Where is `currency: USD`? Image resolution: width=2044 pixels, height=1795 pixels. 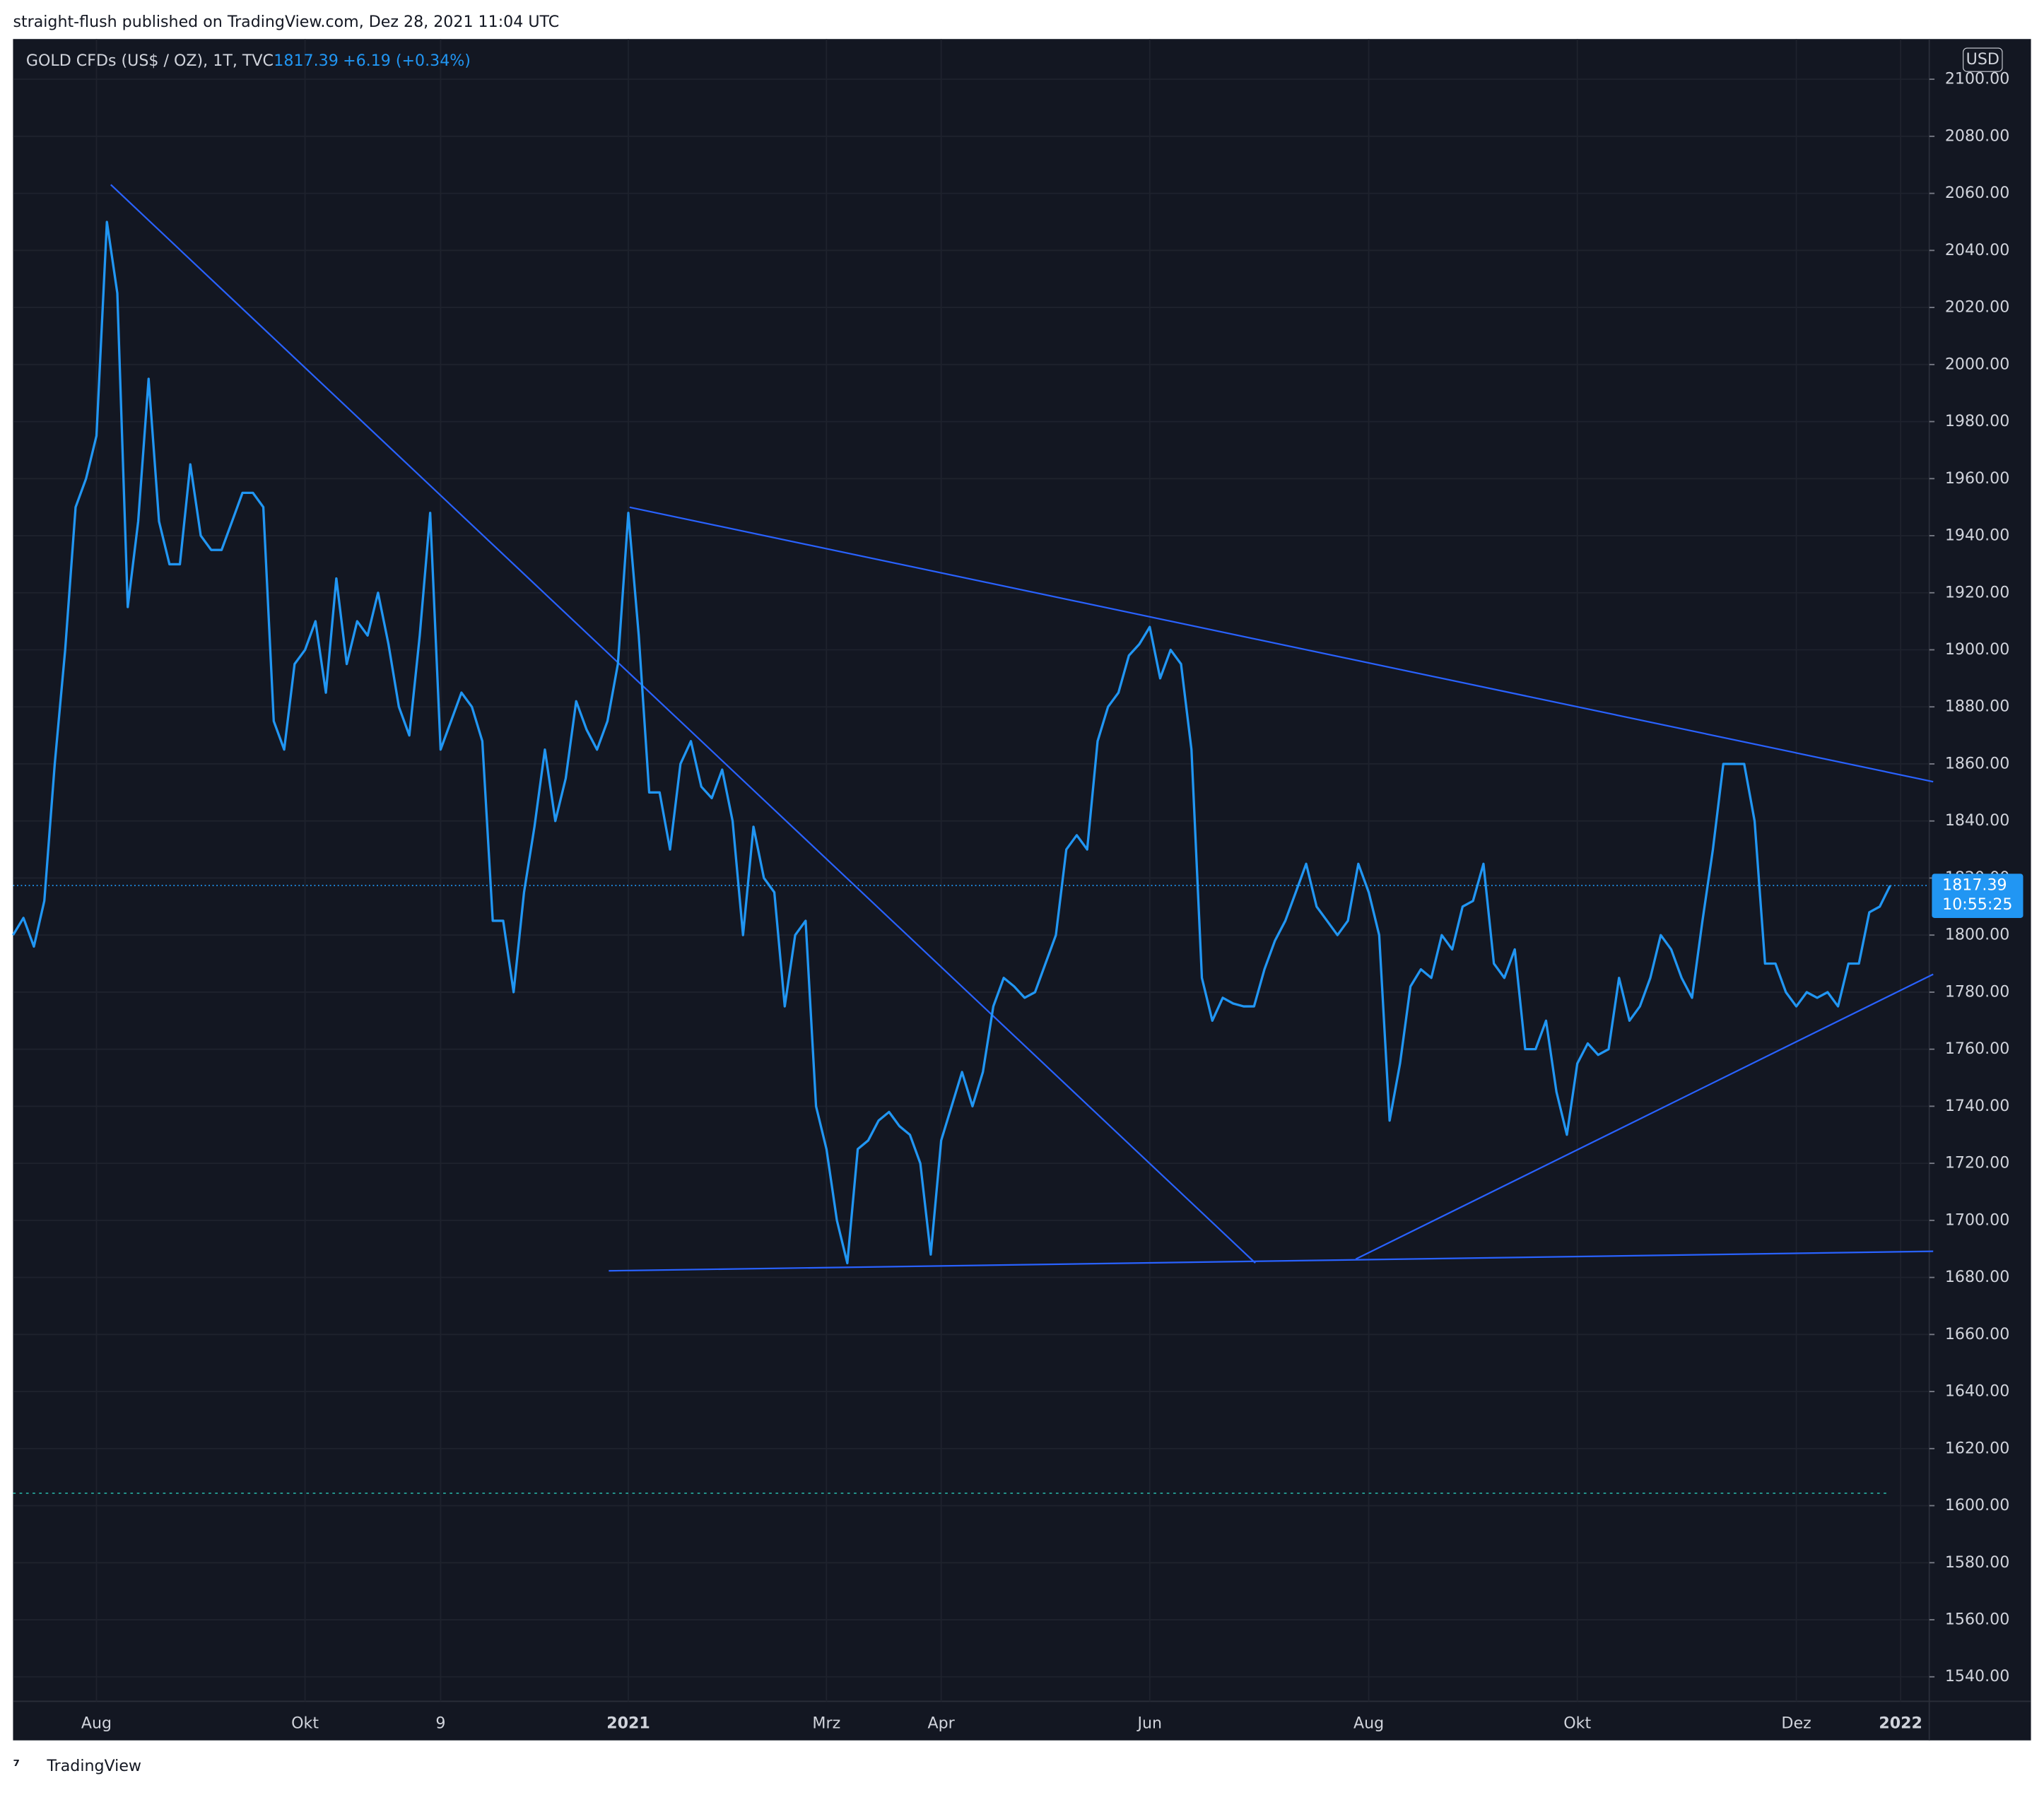
currency: USD is located at coordinates (1982, 59).